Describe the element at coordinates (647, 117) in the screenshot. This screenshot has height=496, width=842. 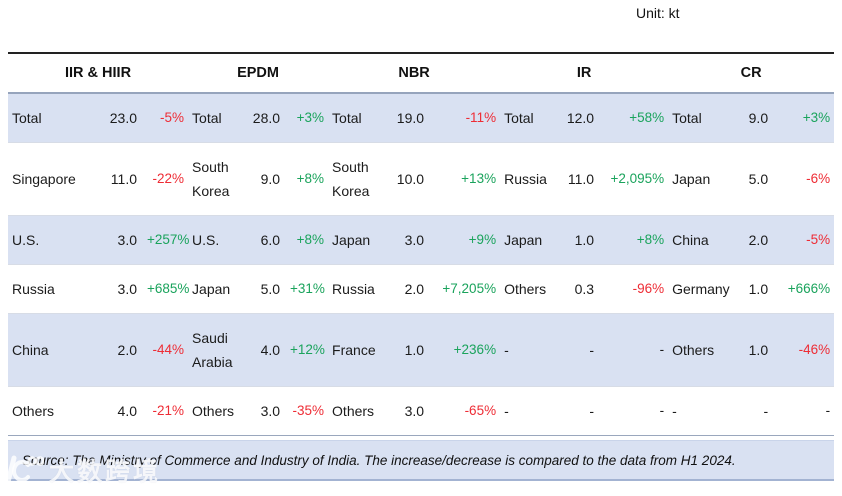
I see `cell-change-pct: +58%` at that location.